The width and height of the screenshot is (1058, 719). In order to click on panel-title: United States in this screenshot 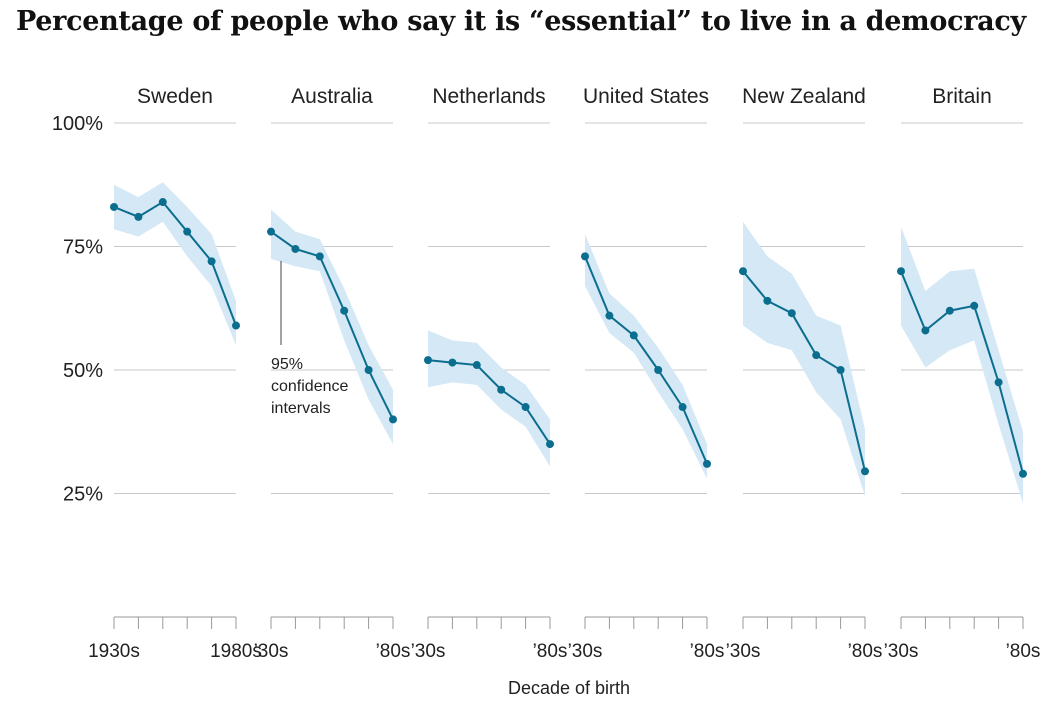, I will do `click(646, 96)`.